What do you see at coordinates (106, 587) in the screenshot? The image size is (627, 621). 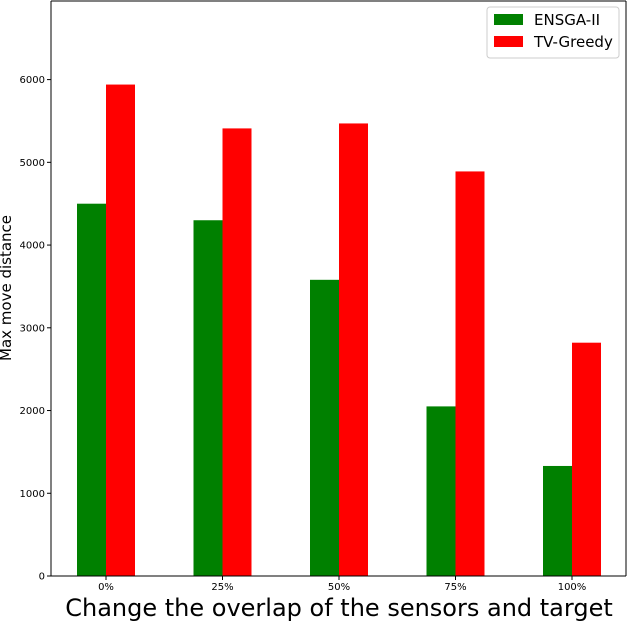 I see `x-tick-label: 0%` at bounding box center [106, 587].